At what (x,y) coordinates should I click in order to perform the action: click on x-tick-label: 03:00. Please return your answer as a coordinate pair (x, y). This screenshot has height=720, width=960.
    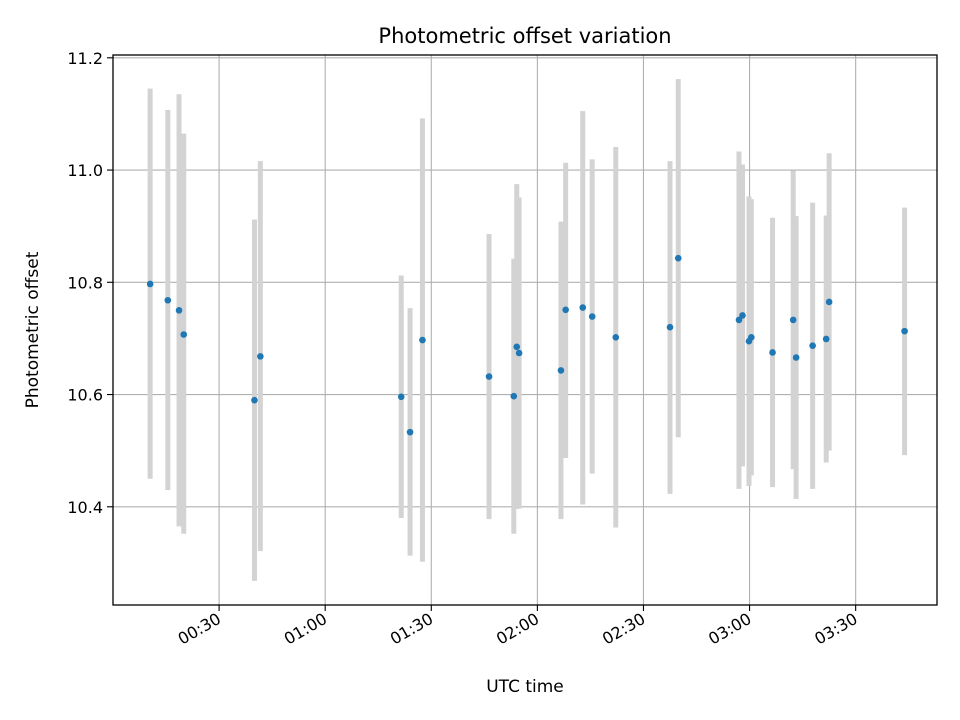
    Looking at the image, I should click on (729, 629).